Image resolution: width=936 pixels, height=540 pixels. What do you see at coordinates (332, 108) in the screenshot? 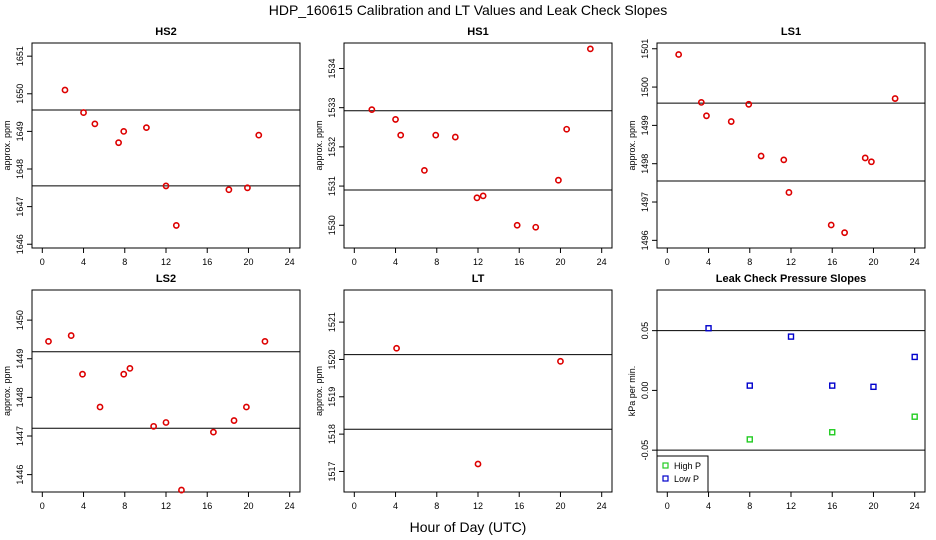
I see `y-tick-label: 1533` at bounding box center [332, 108].